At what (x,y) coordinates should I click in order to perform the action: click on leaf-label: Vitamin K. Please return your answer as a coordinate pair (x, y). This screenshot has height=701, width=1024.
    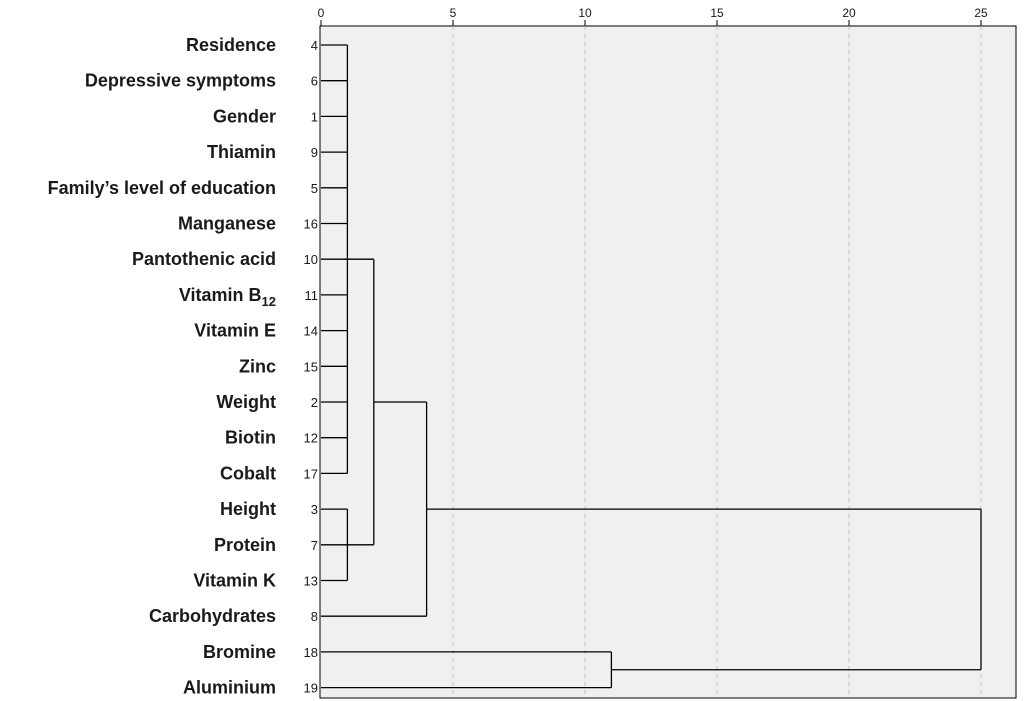
    Looking at the image, I should click on (234, 581).